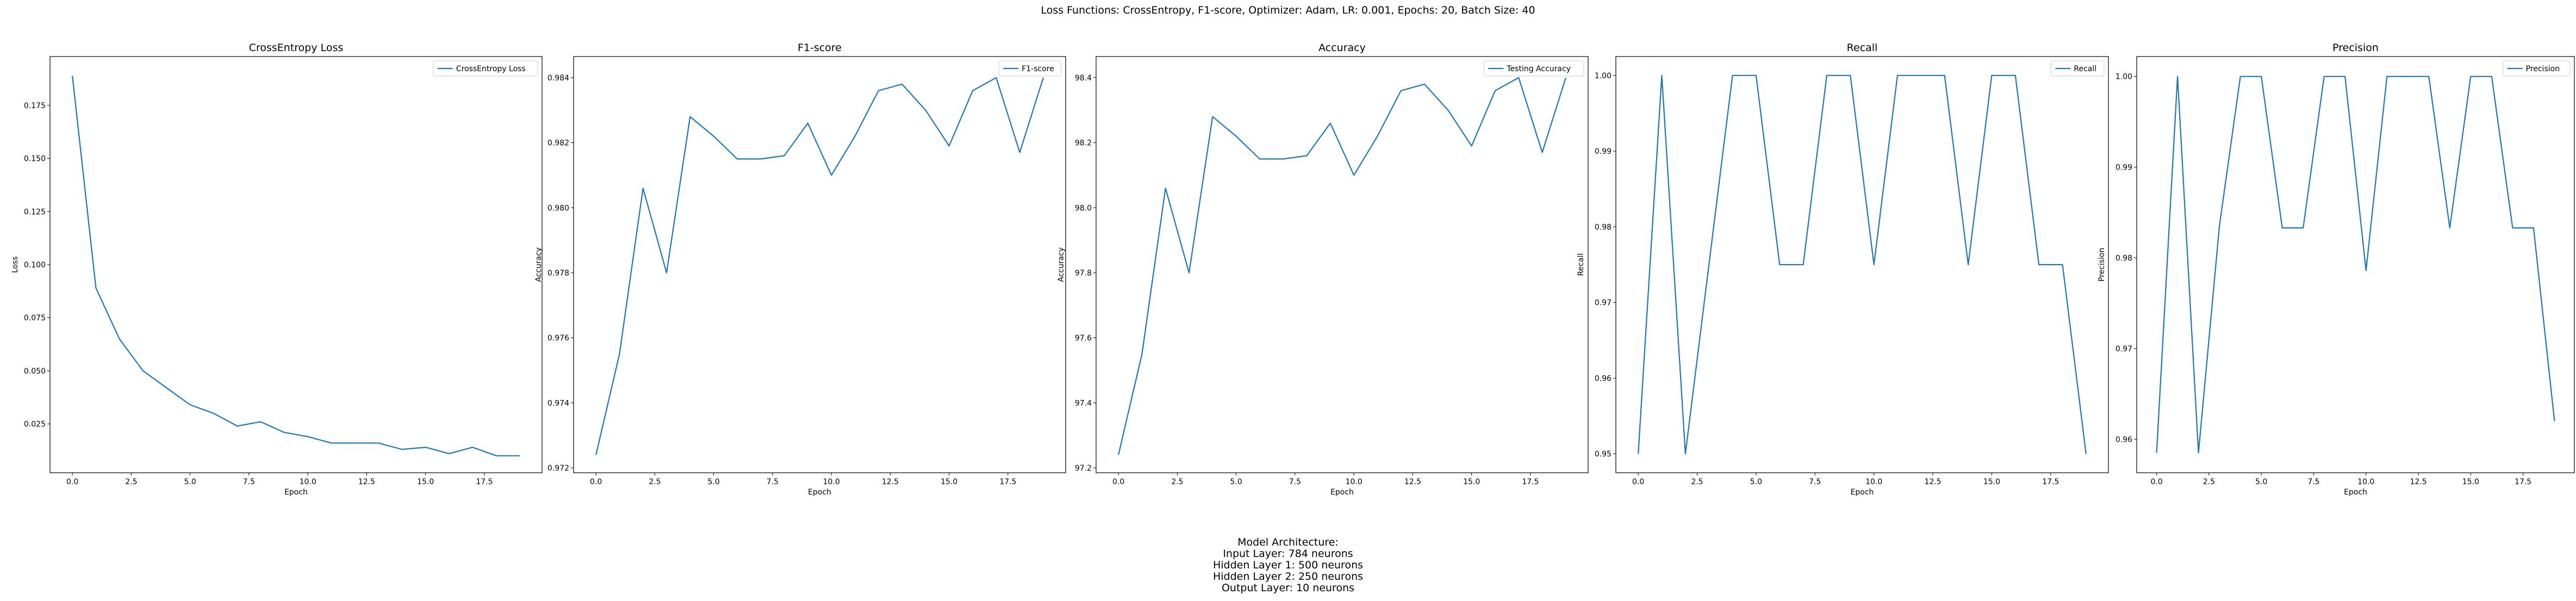 This screenshot has width=2576, height=601. Describe the element at coordinates (1288, 554) in the screenshot. I see `architecture-line: Input Layer: 784 neurons` at that location.